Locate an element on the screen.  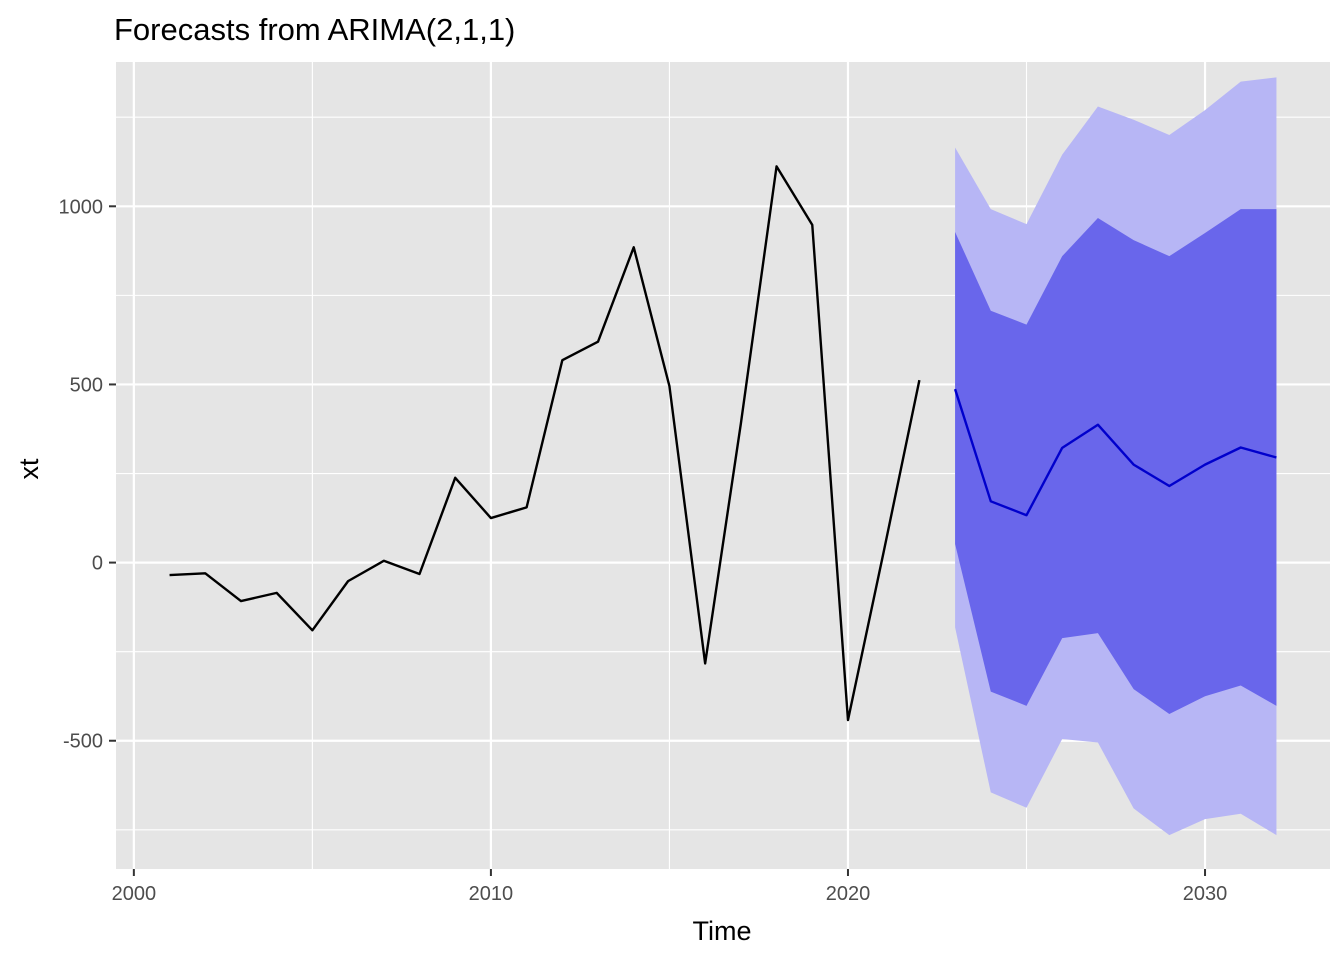
interval-80-band is located at coordinates (1116, 462).